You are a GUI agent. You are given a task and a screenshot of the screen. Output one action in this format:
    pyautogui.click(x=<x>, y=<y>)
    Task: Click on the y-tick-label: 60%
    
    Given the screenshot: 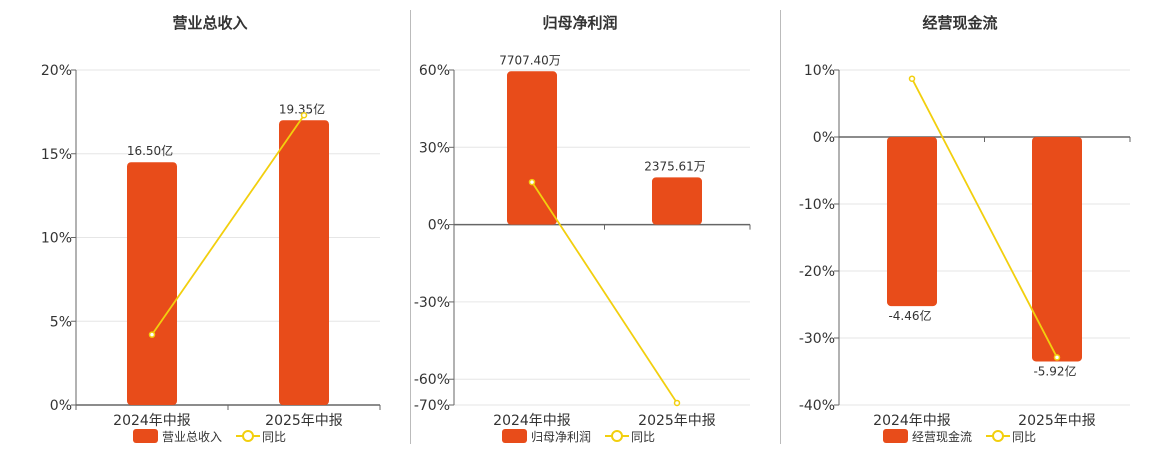 What is the action you would take?
    pyautogui.click(x=434, y=71)
    